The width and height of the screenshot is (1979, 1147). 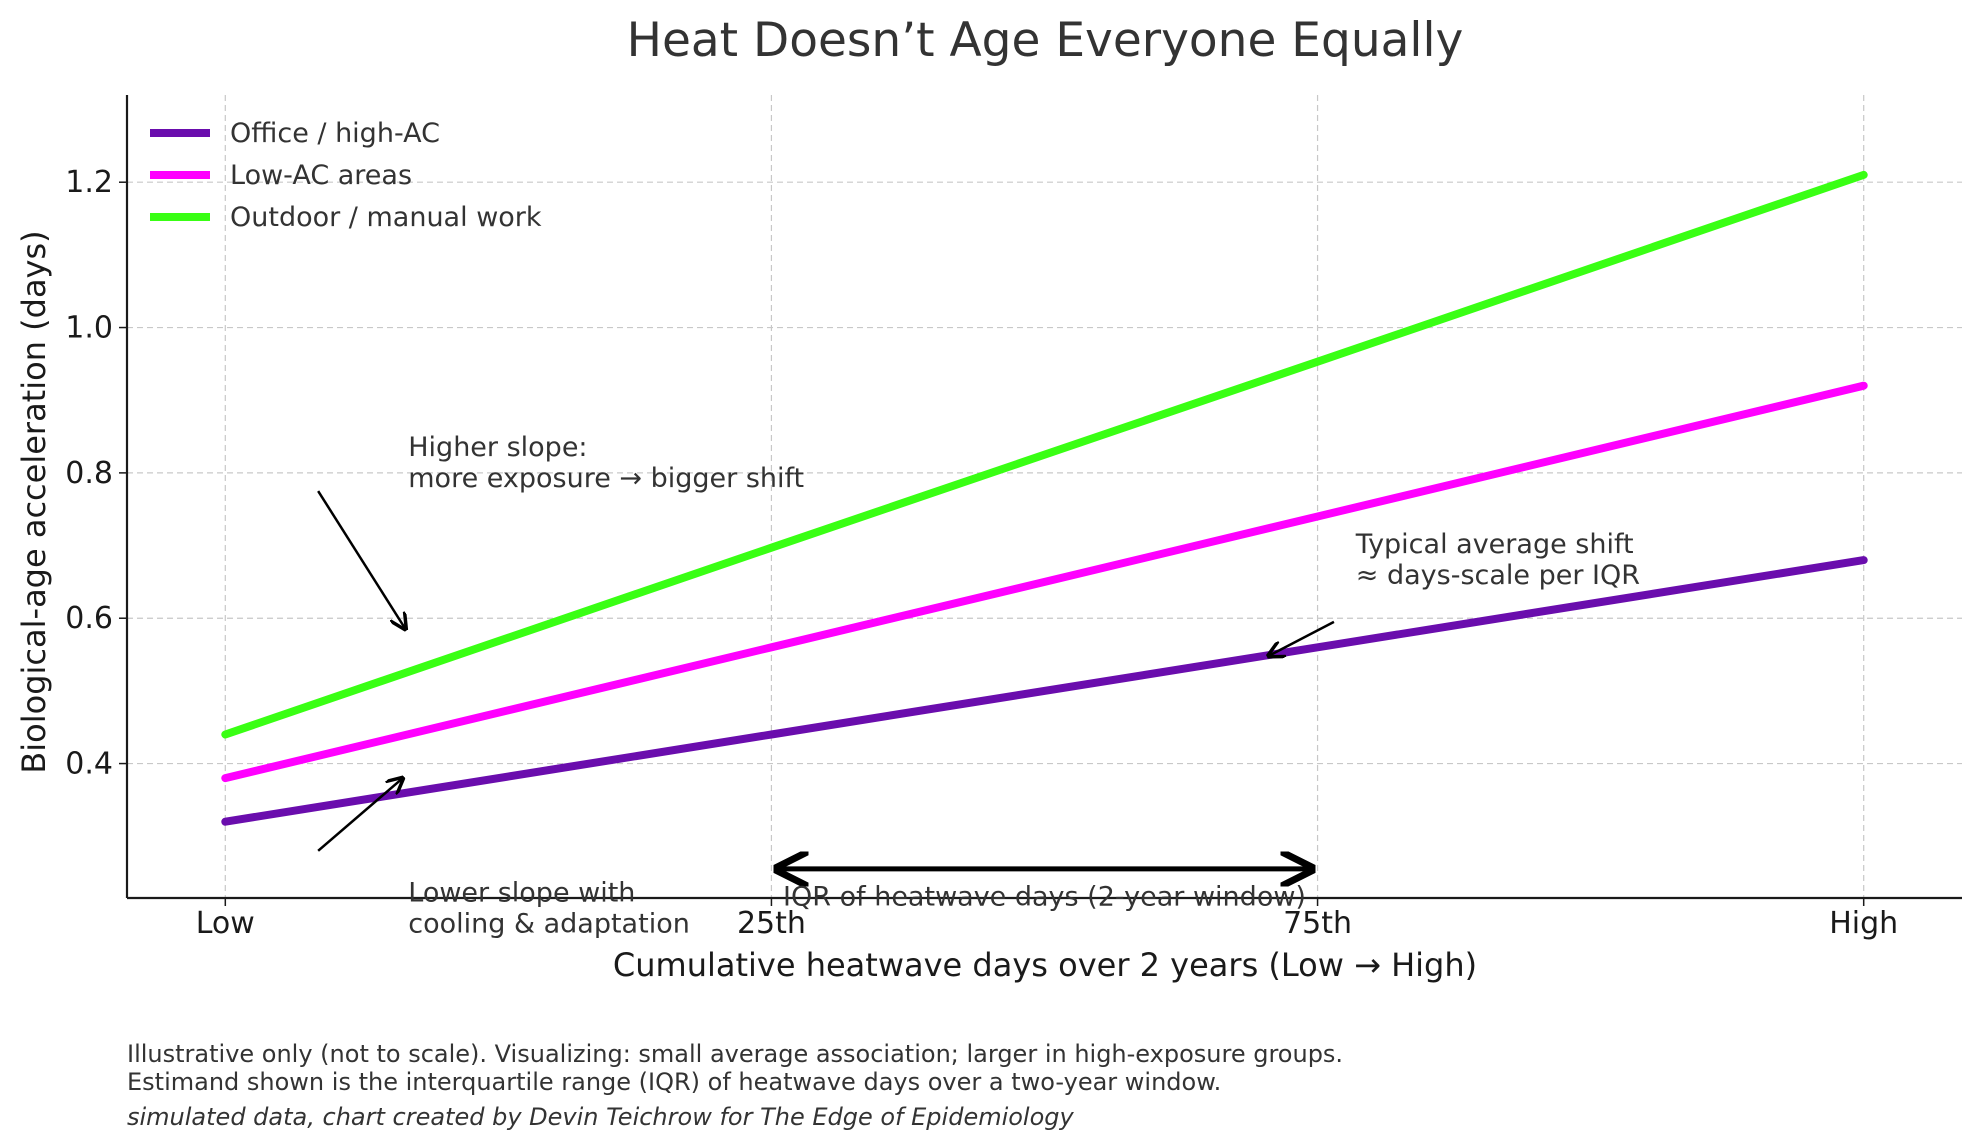 What do you see at coordinates (89, 473) in the screenshot?
I see `y-tick-label: 0.8` at bounding box center [89, 473].